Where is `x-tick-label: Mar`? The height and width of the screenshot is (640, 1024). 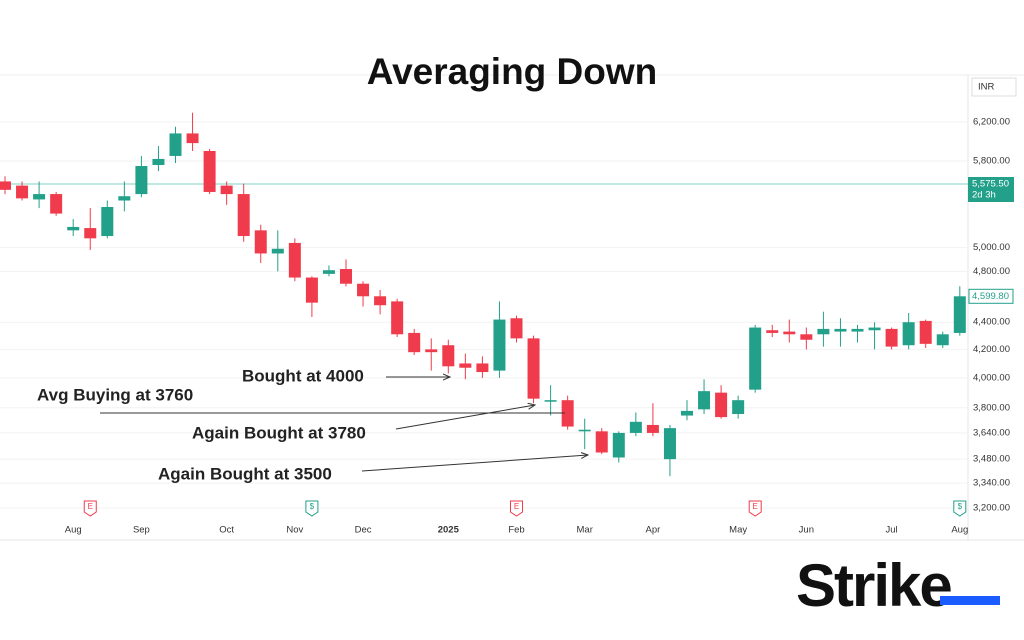 x-tick-label: Mar is located at coordinates (585, 530).